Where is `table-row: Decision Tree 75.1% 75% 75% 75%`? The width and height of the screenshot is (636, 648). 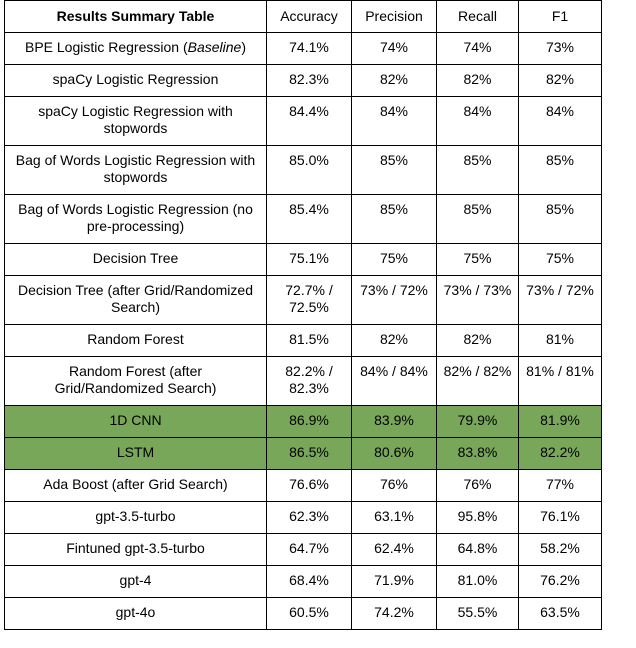 table-row: Decision Tree 75.1% 75% 75% 75% is located at coordinates (303, 259).